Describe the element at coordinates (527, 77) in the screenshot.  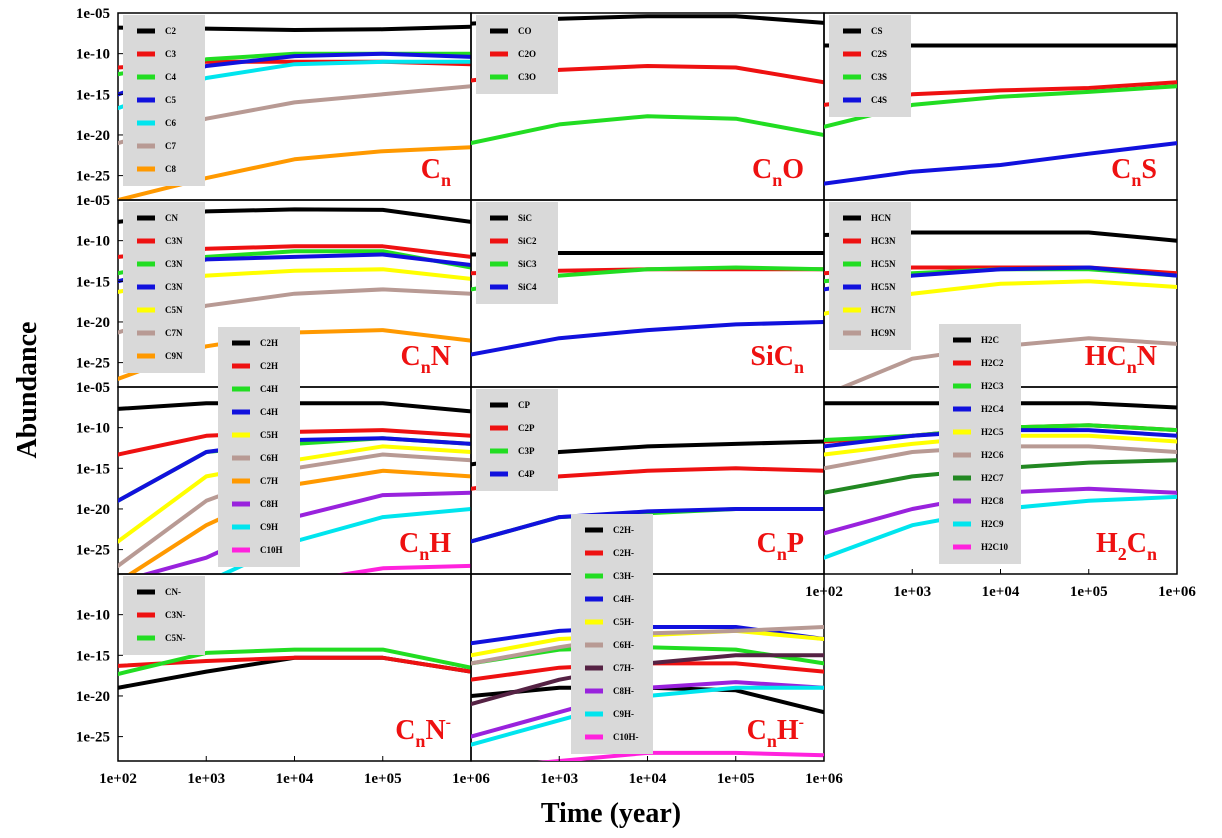
I see `legend-label: C3O` at that location.